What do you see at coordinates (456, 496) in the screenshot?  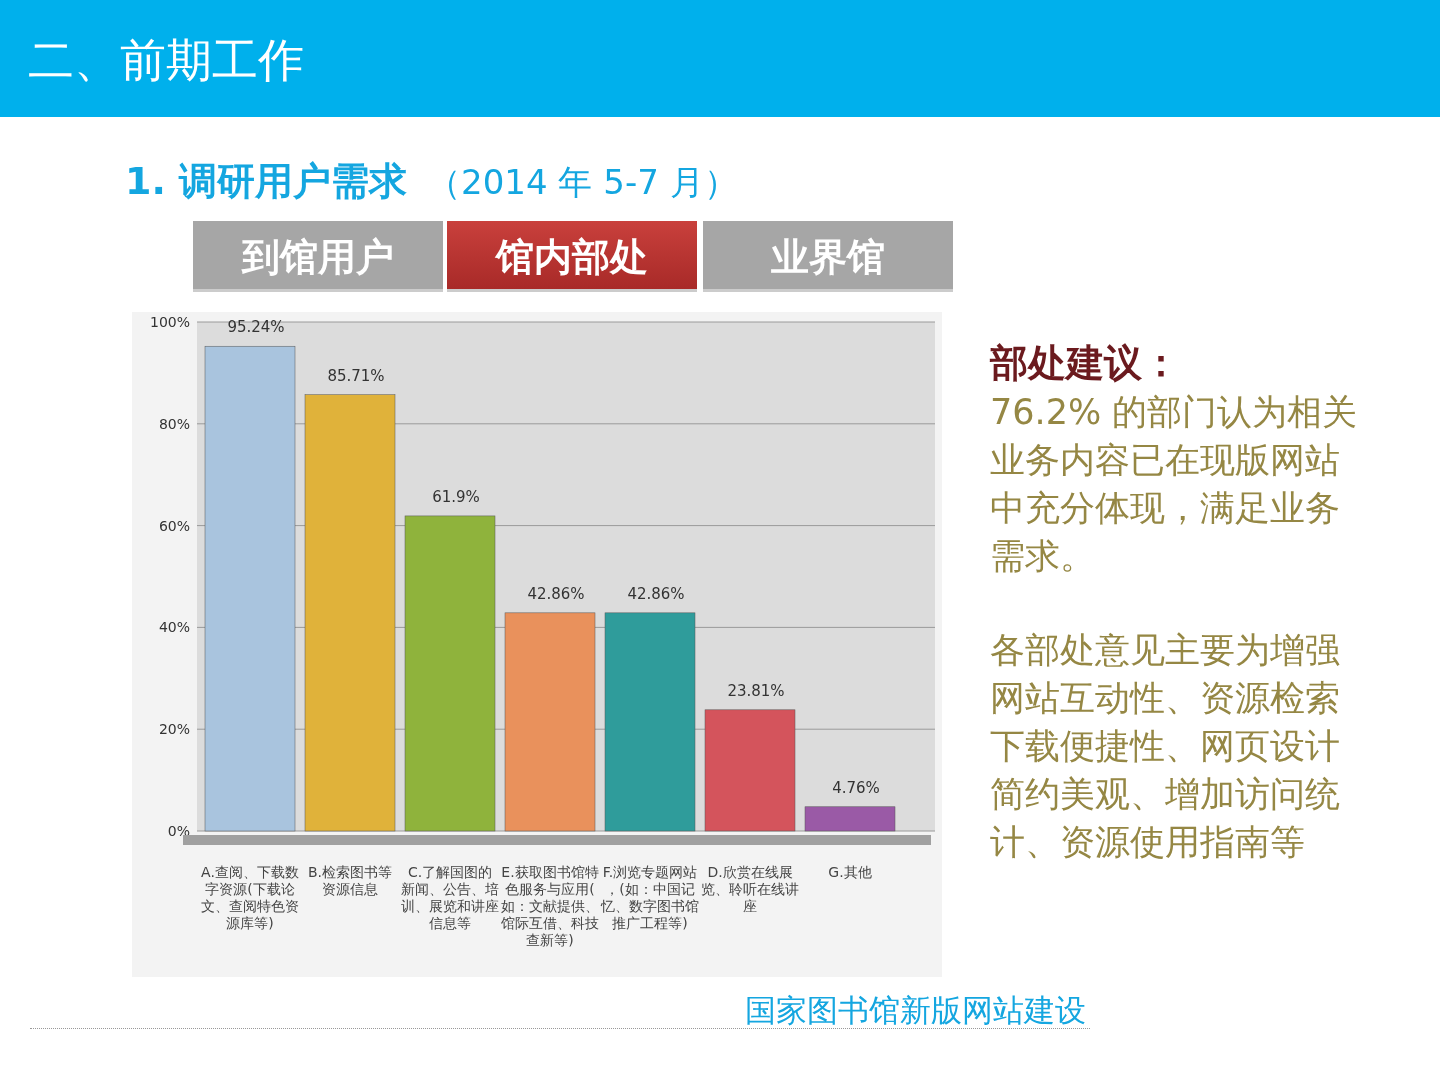 I see `data-label: 61.9%` at bounding box center [456, 496].